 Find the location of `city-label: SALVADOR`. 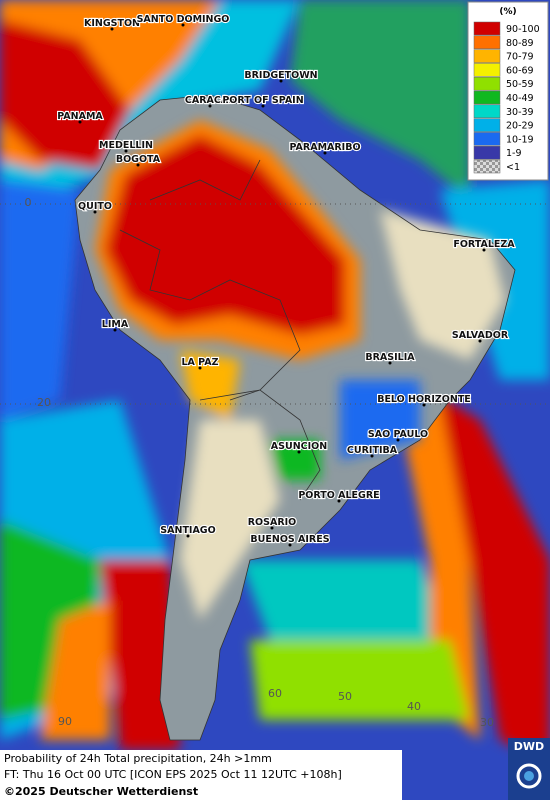

city-label: SALVADOR is located at coordinates (480, 335).